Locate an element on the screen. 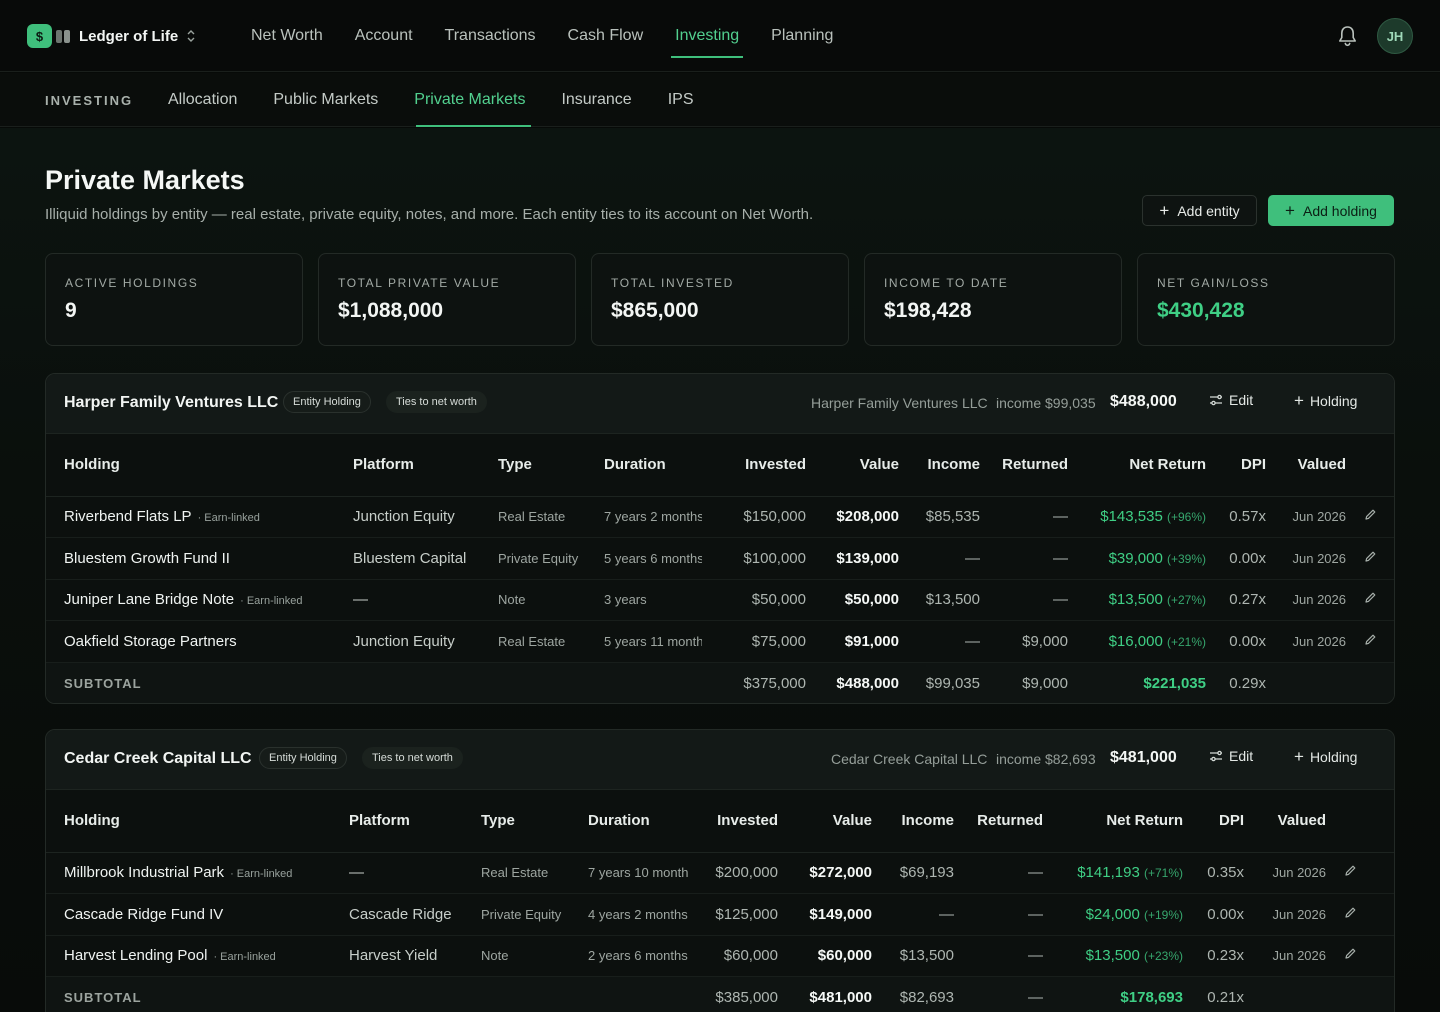 This screenshot has width=1440, height=1012. nav-cash-flow: Cash Flow is located at coordinates (605, 35).